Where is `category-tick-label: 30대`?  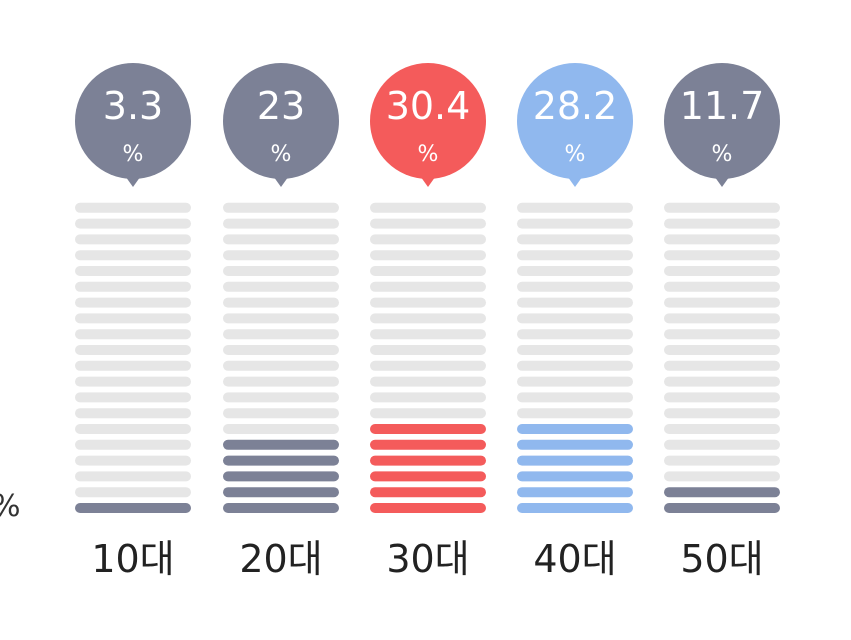
category-tick-label: 30대 is located at coordinates (427, 559).